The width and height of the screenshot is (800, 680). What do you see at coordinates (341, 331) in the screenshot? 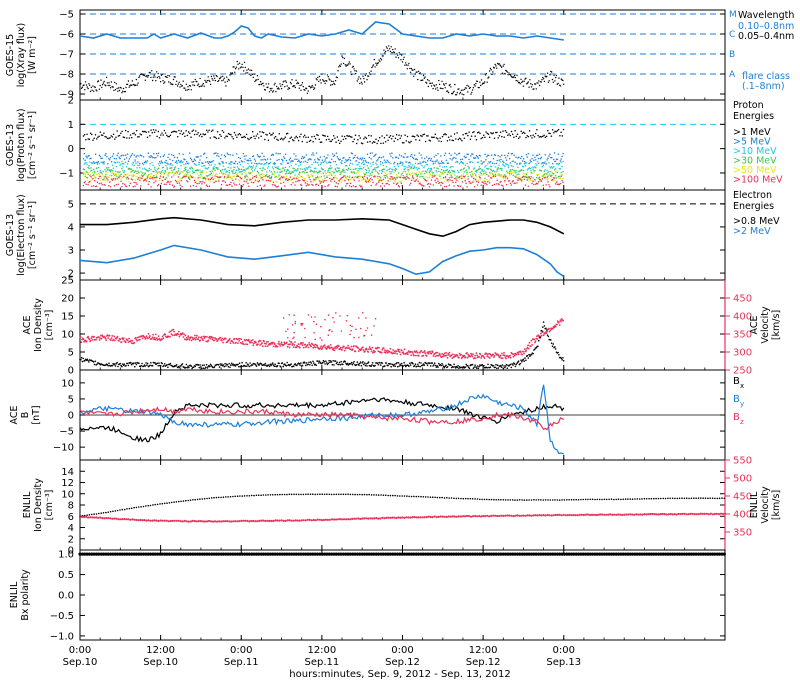
I see `ace-velocity-point` at bounding box center [341, 331].